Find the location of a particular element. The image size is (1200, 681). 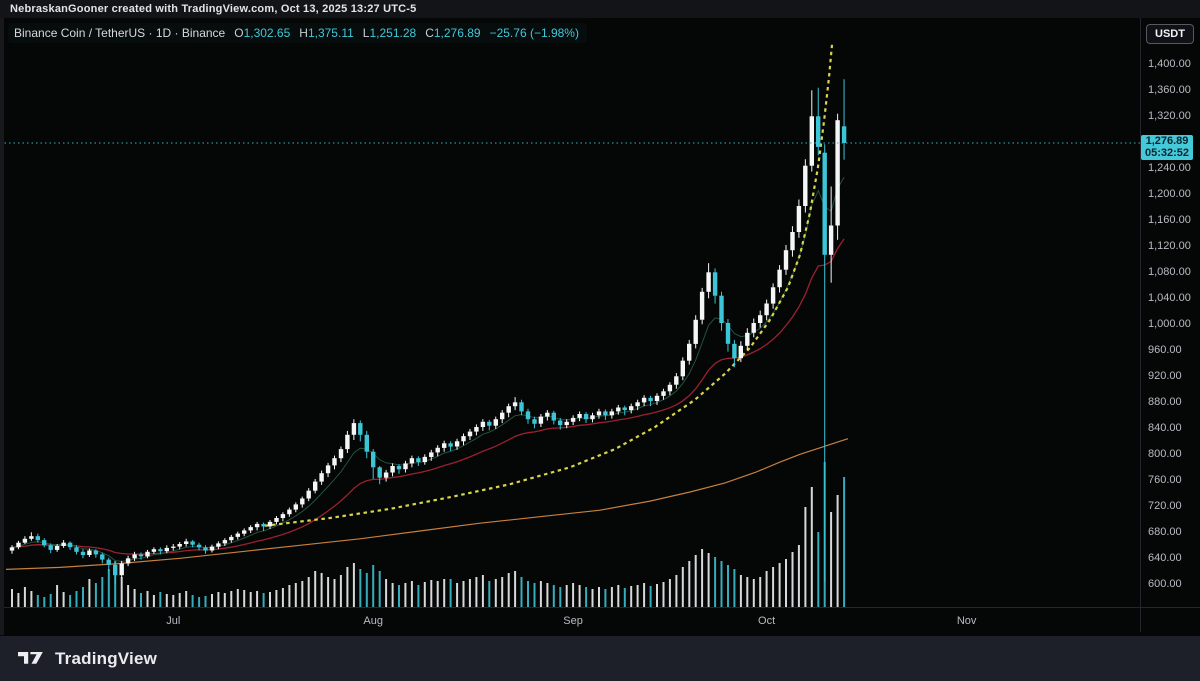

footer-bar: TradingView is located at coordinates (600, 658).